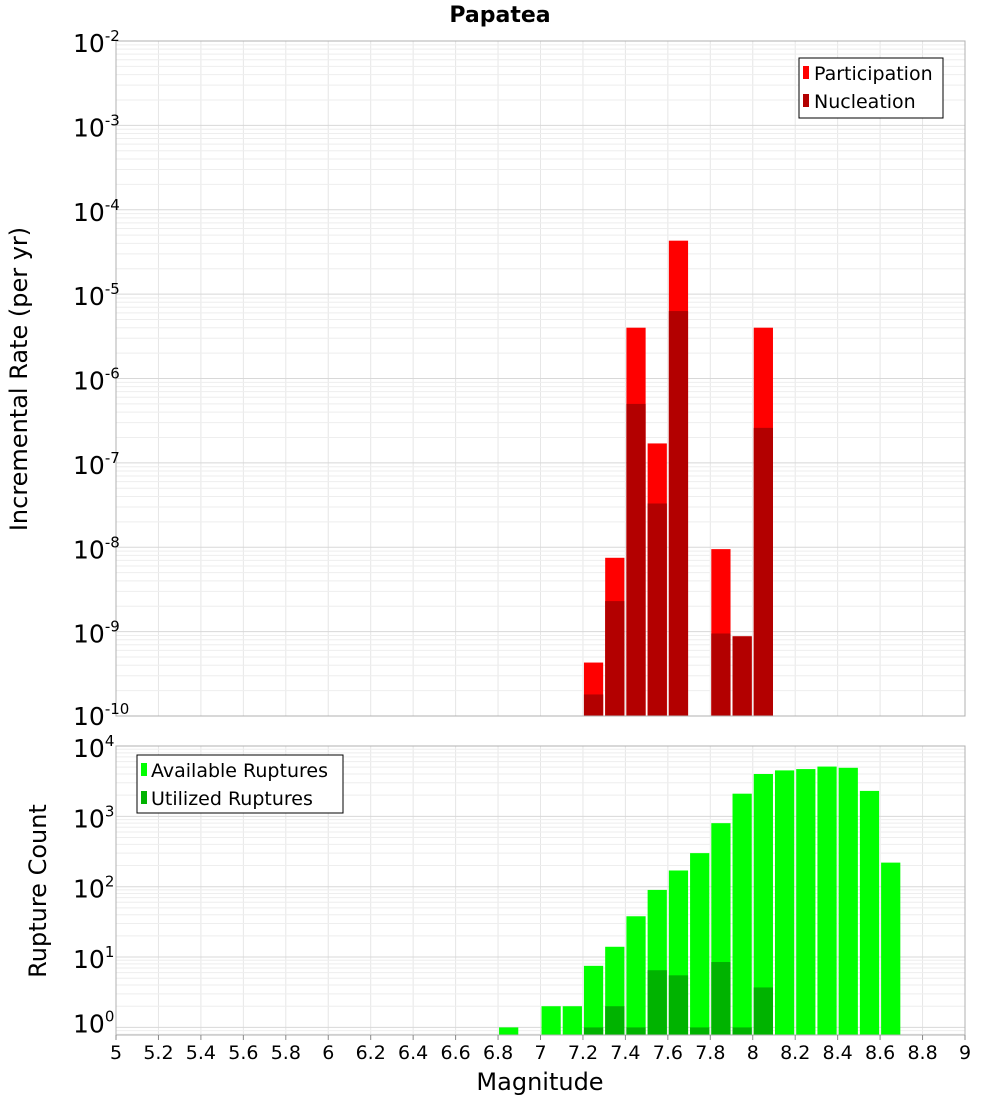 Image resolution: width=1000 pixels, height=1100 pixels. What do you see at coordinates (498, 1053) in the screenshot?
I see `x-tick-label: 6.8` at bounding box center [498, 1053].